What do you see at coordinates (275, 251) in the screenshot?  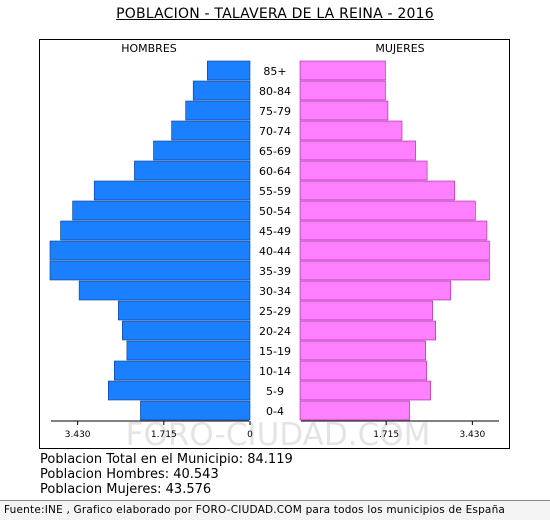 I see `age-group-label: 40-44` at bounding box center [275, 251].